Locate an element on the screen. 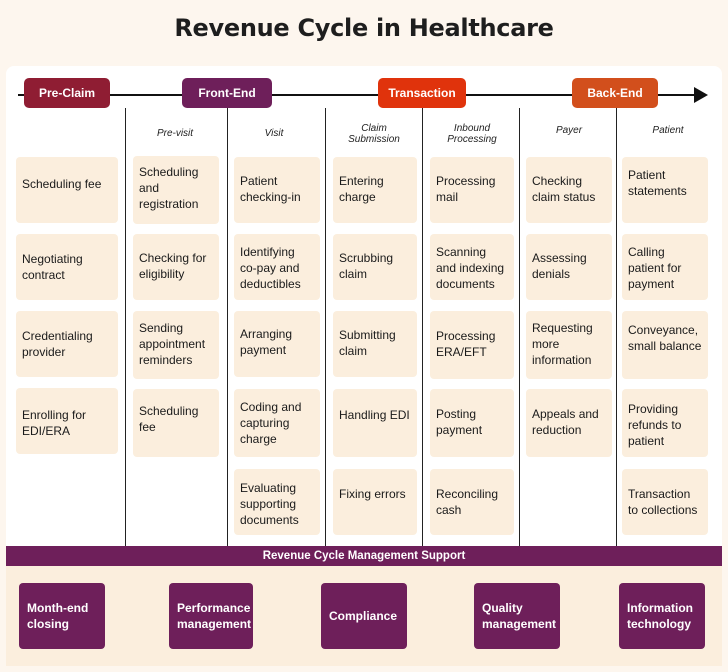  inbound-processing-step: Posting payment is located at coordinates (472, 423).